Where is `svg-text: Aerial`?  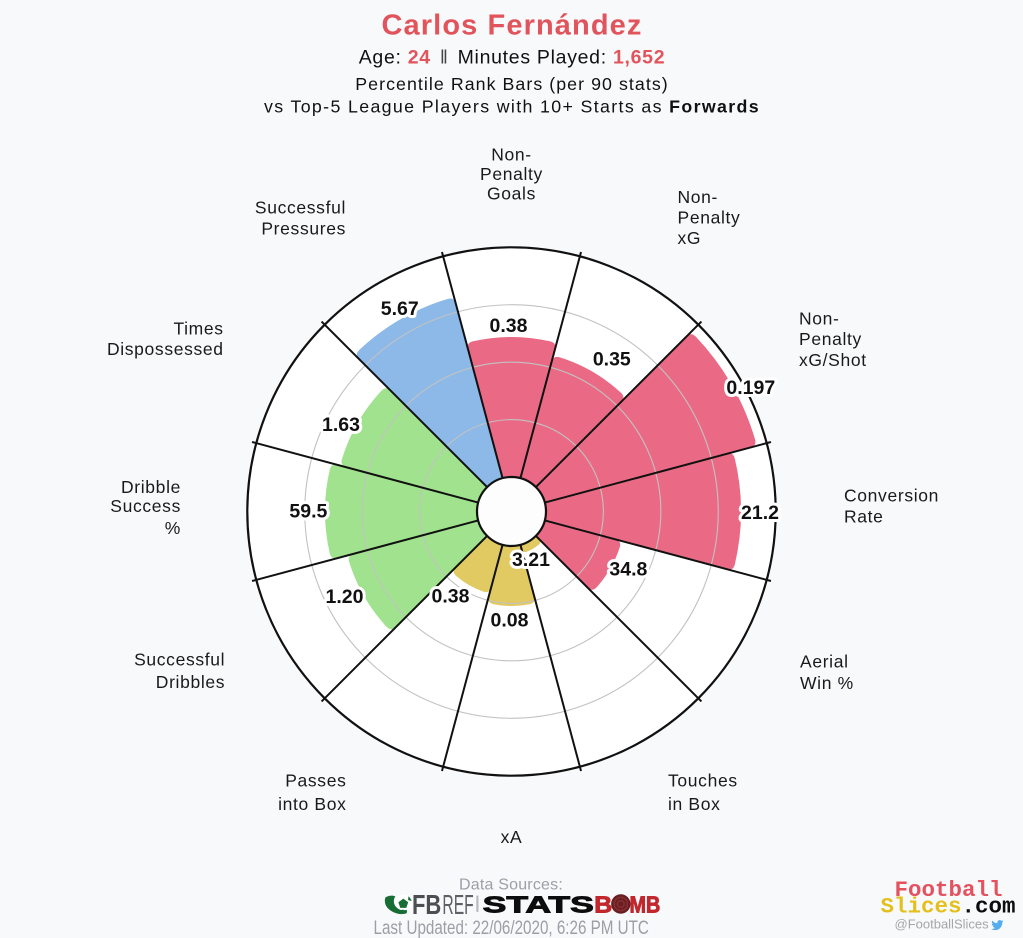 svg-text: Aerial is located at coordinates (824, 662).